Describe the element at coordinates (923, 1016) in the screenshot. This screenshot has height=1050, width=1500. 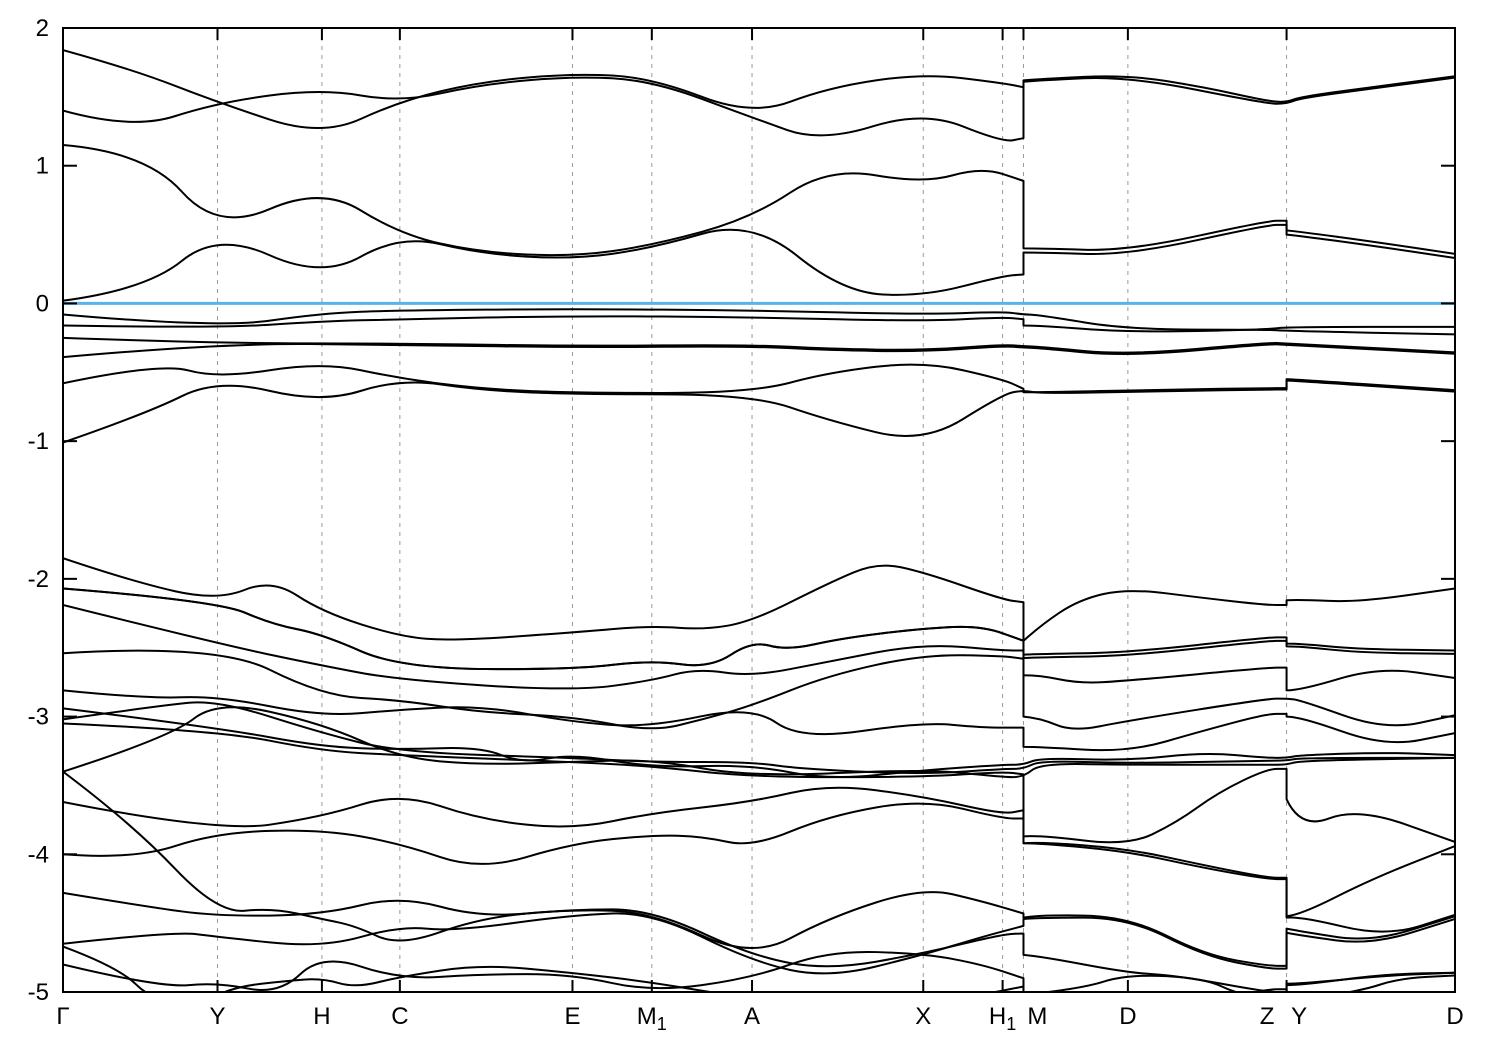
I see `k-point-label-X: X` at that location.